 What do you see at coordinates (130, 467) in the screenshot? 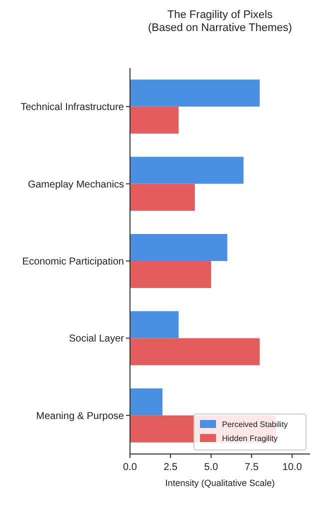
I see `x-tick-label: 0.0` at bounding box center [130, 467].